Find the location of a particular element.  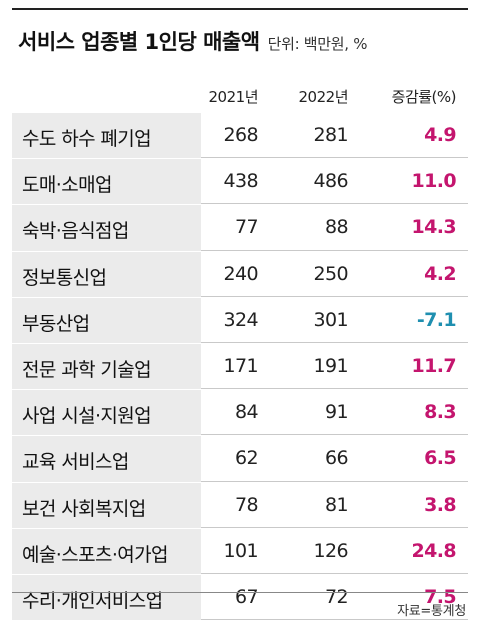

change-rate: -7.1 is located at coordinates (436, 319).